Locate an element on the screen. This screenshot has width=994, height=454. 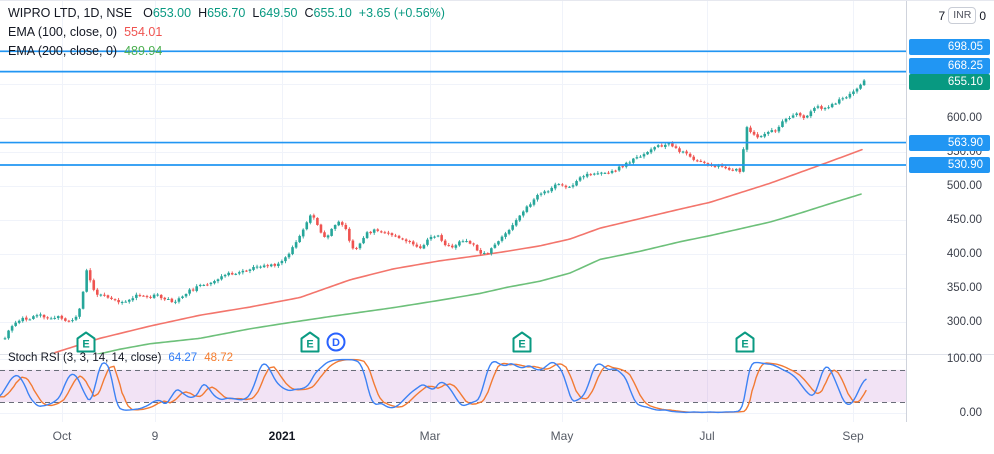
high-value: 656.70 is located at coordinates (226, 12).